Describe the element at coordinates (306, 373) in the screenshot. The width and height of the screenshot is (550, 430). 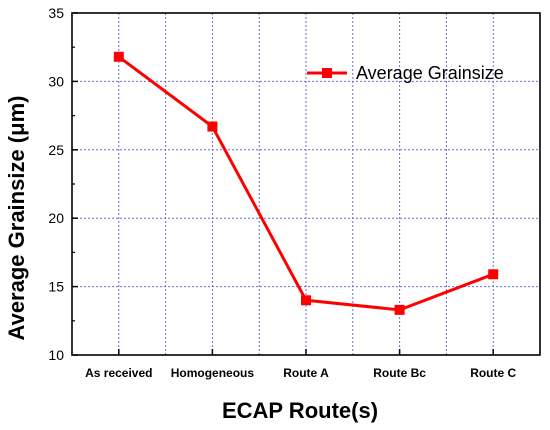
I see `x-tick-label: Route A` at that location.